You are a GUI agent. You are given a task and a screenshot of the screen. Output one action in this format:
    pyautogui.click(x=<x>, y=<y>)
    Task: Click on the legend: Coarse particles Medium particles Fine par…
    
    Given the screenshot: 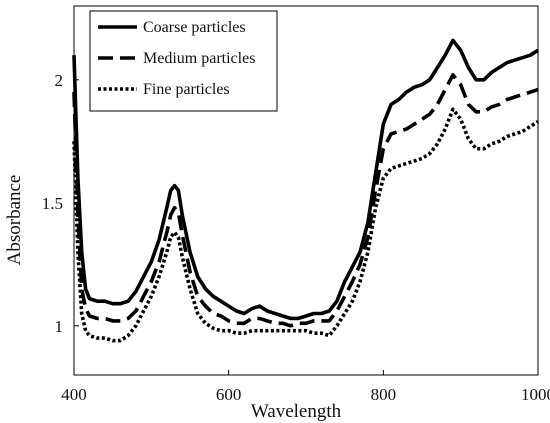 What is the action you would take?
    pyautogui.click(x=183, y=61)
    